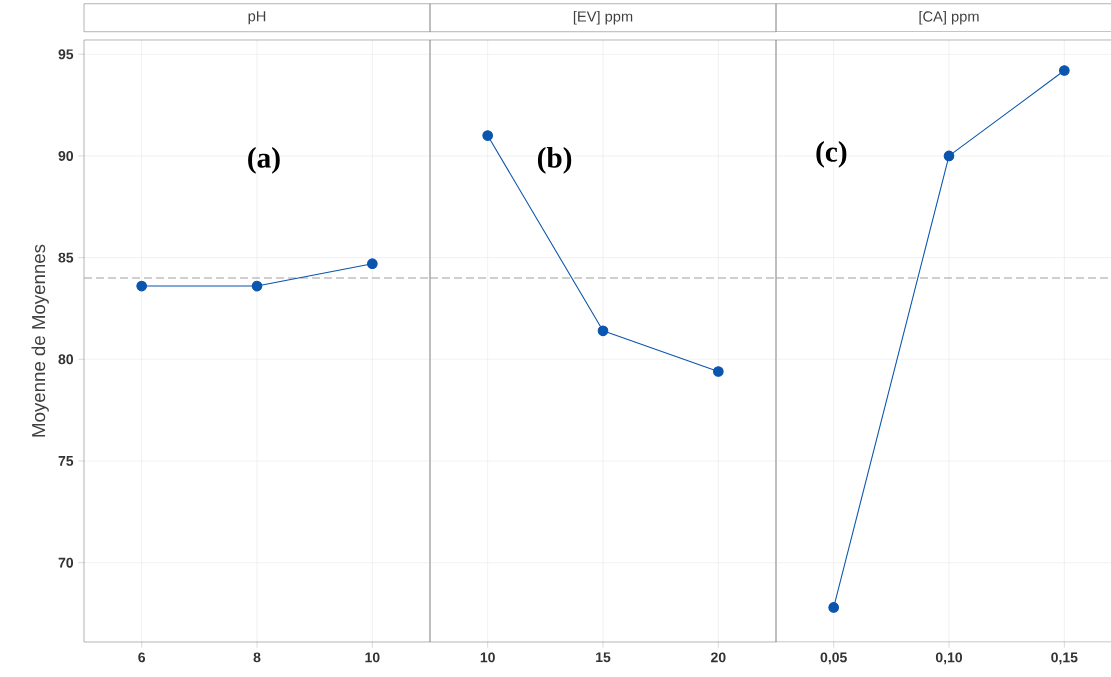 The width and height of the screenshot is (1111, 677). What do you see at coordinates (142, 657) in the screenshot?
I see `x-tick-label: 6` at bounding box center [142, 657].